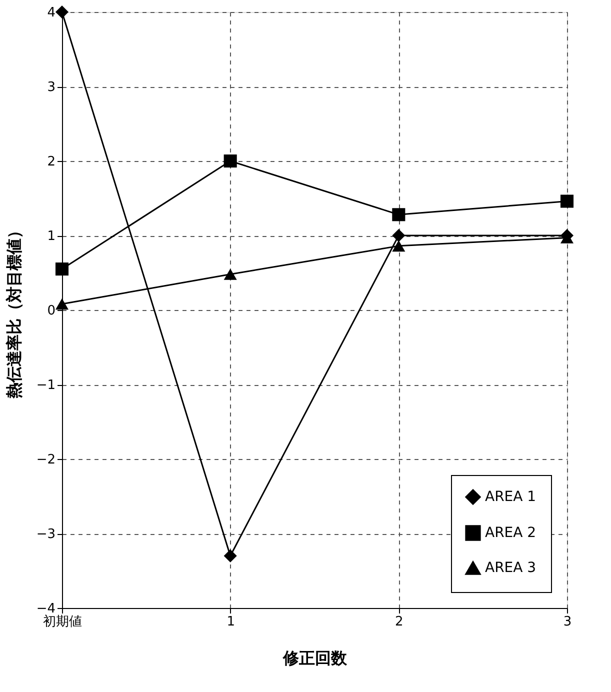 This screenshot has width=611, height=692. What do you see at coordinates (46, 460) in the screenshot?
I see `y-tick-label: −2` at bounding box center [46, 460].